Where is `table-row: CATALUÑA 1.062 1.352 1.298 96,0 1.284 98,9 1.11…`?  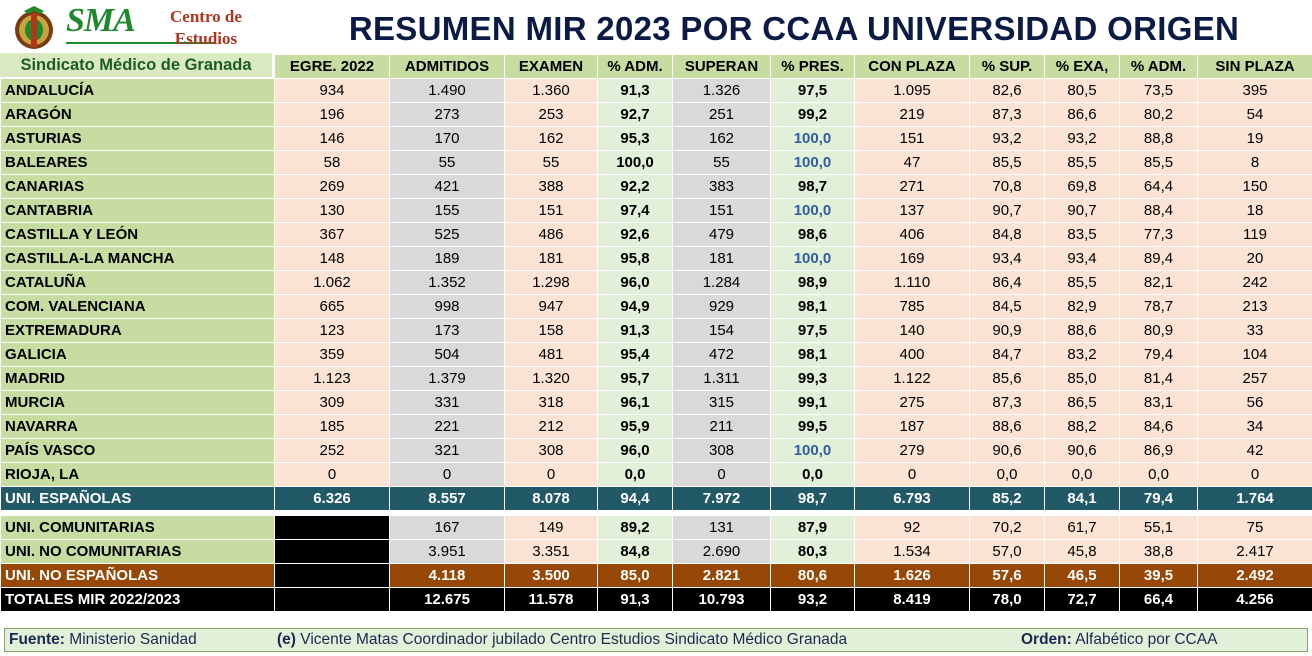 table-row: CATALUÑA 1.062 1.352 1.298 96,0 1.284 98,9 1.11… is located at coordinates (656, 282).